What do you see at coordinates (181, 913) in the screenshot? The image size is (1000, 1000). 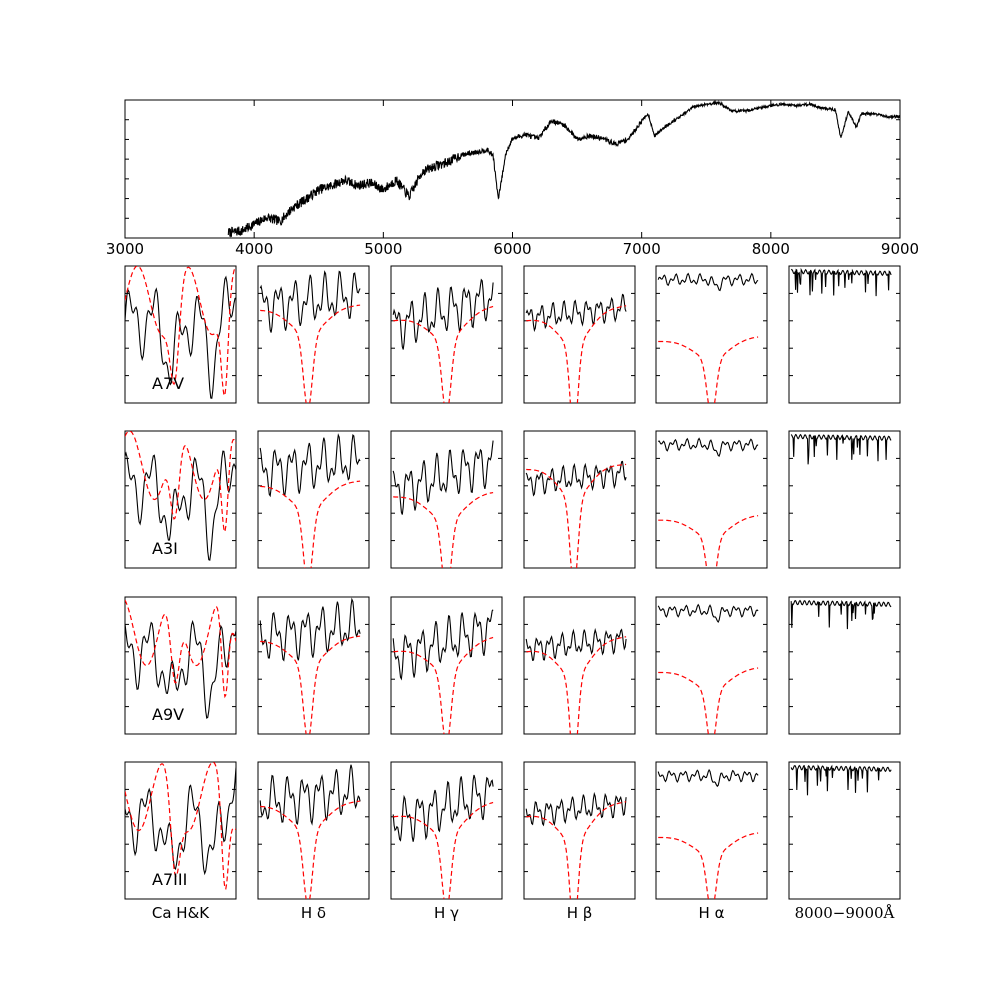 I see `column-label: Ca H&K` at bounding box center [181, 913].